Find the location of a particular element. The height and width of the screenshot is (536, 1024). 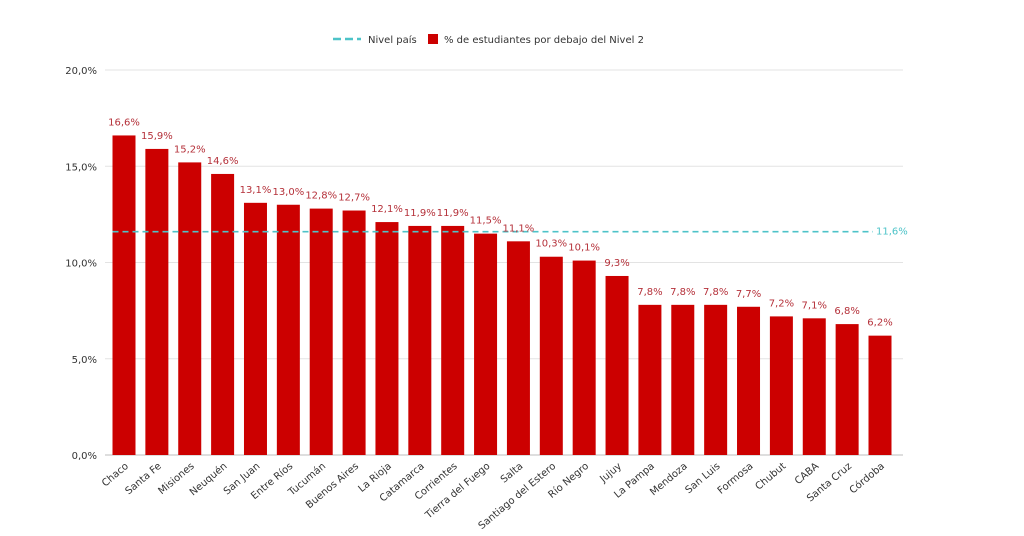

data-label: 11,5% is located at coordinates (486, 221).